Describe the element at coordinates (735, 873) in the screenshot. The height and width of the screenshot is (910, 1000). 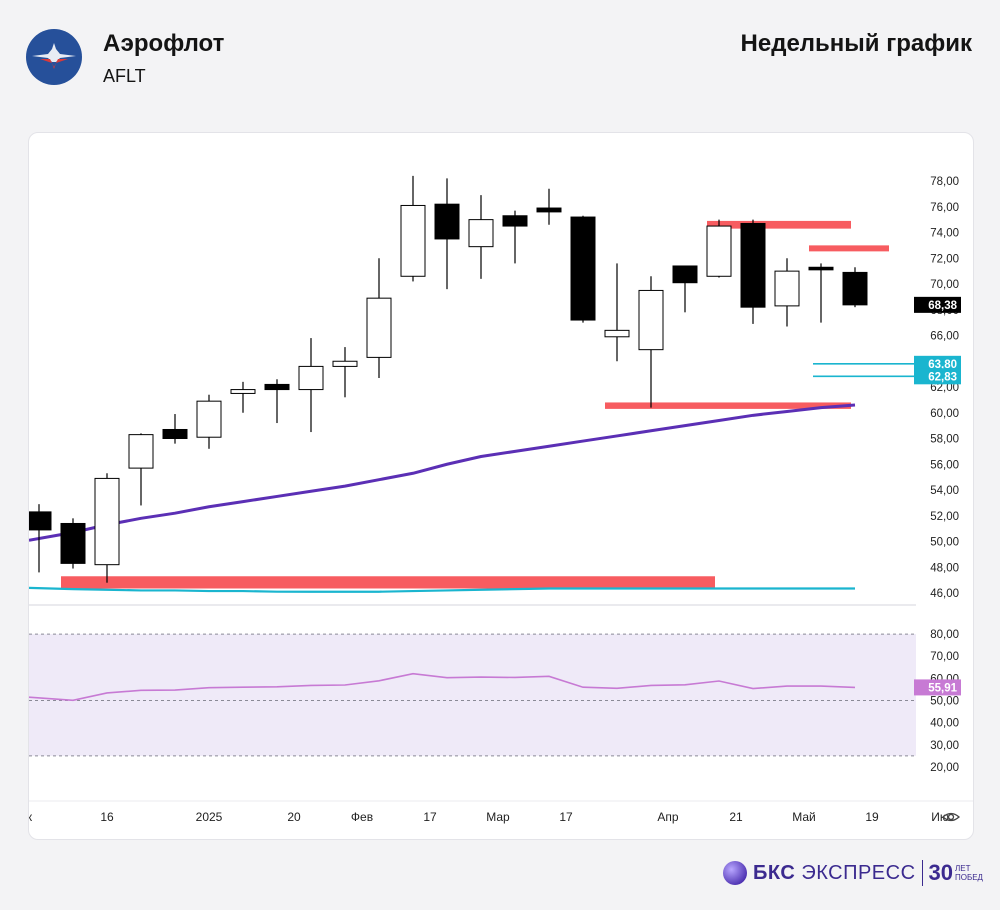
I see `bks-sphere-logo-icon` at that location.